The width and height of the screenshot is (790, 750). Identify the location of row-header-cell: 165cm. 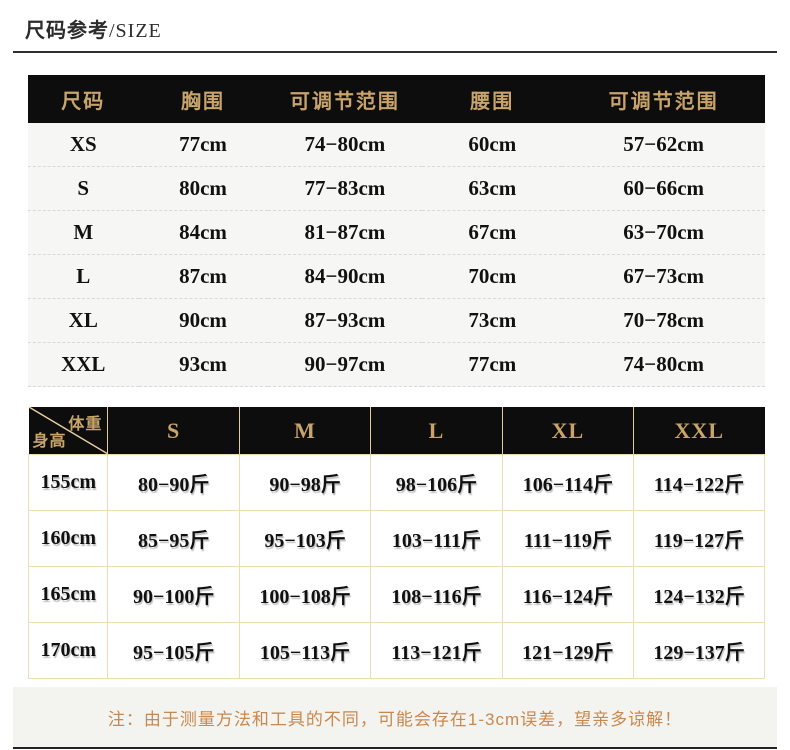
(68, 594).